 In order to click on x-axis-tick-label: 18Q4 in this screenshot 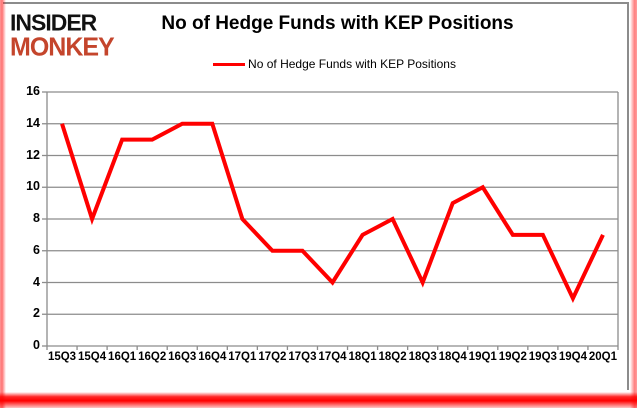, I will do `click(452, 357)`.